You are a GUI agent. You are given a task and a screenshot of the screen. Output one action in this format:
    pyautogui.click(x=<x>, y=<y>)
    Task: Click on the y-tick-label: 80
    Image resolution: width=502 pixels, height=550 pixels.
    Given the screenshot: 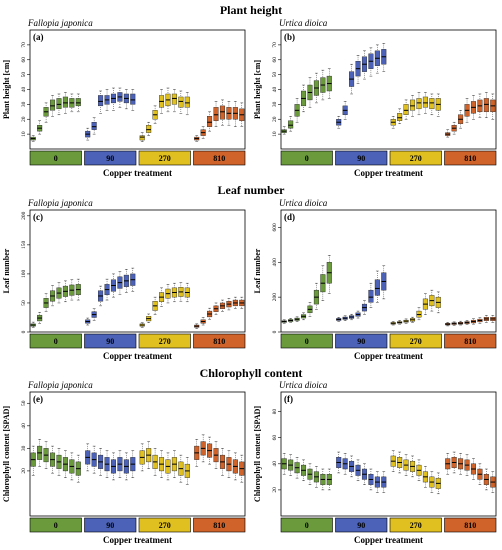 What is the action you would take?
    pyautogui.click(x=275, y=412)
    